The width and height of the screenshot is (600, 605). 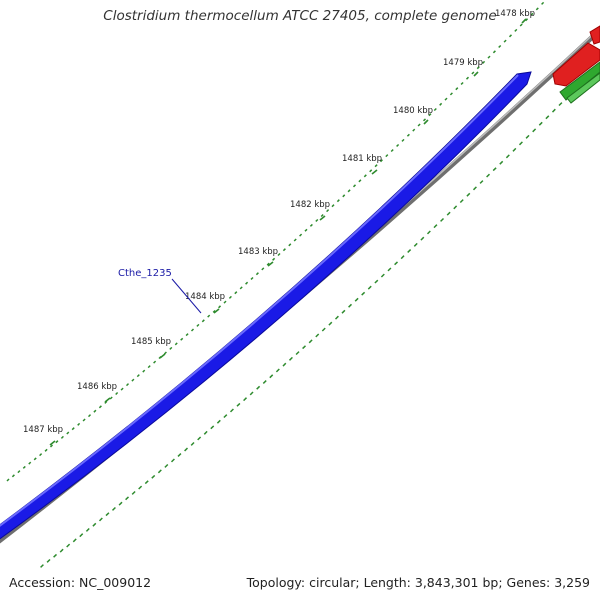 What do you see at coordinates (80, 582) in the screenshot?
I see `accession-text: Accession: NC_009012` at bounding box center [80, 582].